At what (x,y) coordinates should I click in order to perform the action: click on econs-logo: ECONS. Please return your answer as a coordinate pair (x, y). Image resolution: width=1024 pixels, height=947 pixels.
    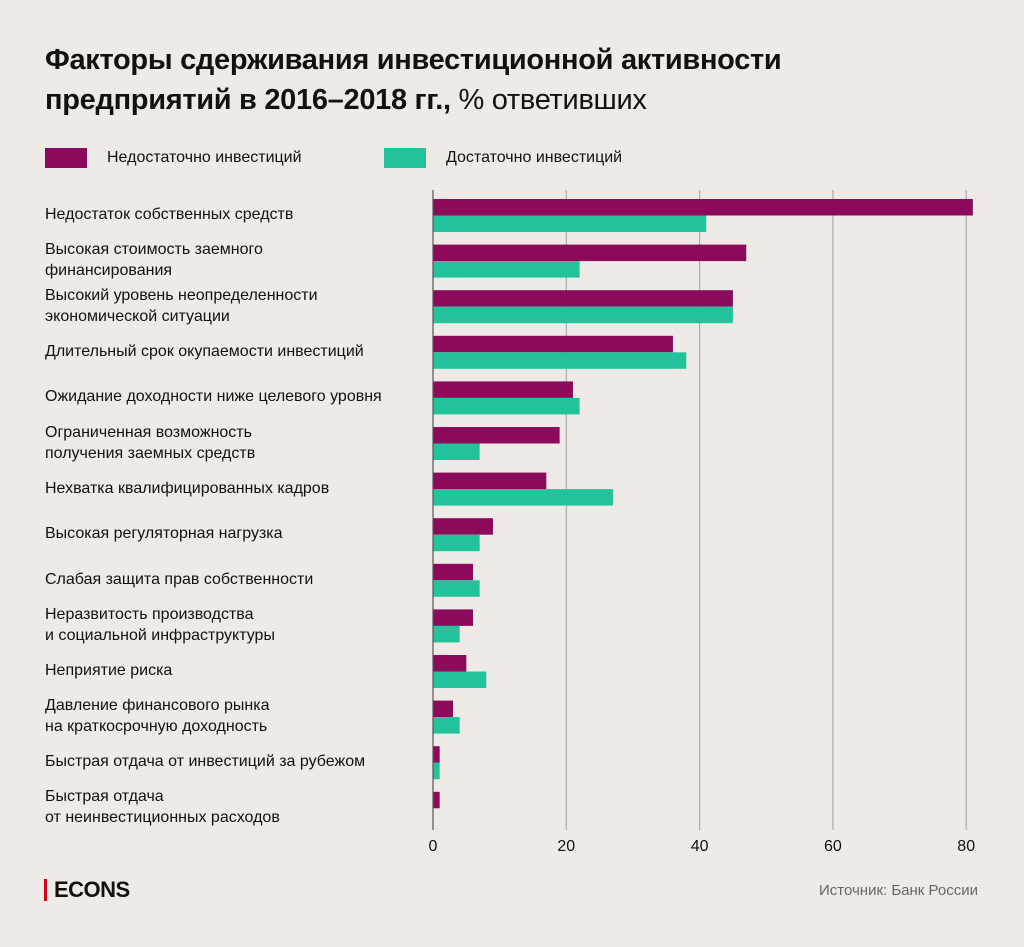
    Looking at the image, I should click on (87, 890).